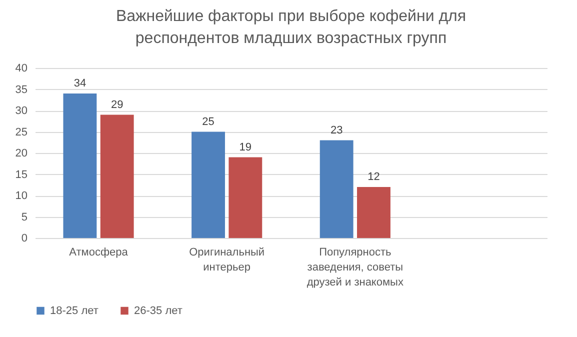 Image resolution: width=577 pixels, height=337 pixels. What do you see at coordinates (227, 260) in the screenshot?
I see `x-tick-label: Оригинальный интерьер` at bounding box center [227, 260].